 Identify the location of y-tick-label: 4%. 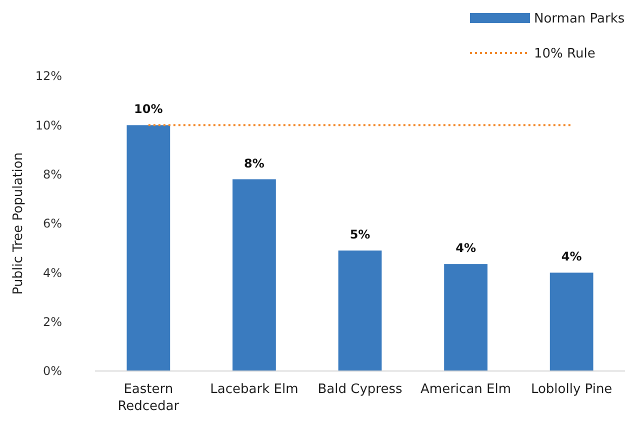
(52, 273).